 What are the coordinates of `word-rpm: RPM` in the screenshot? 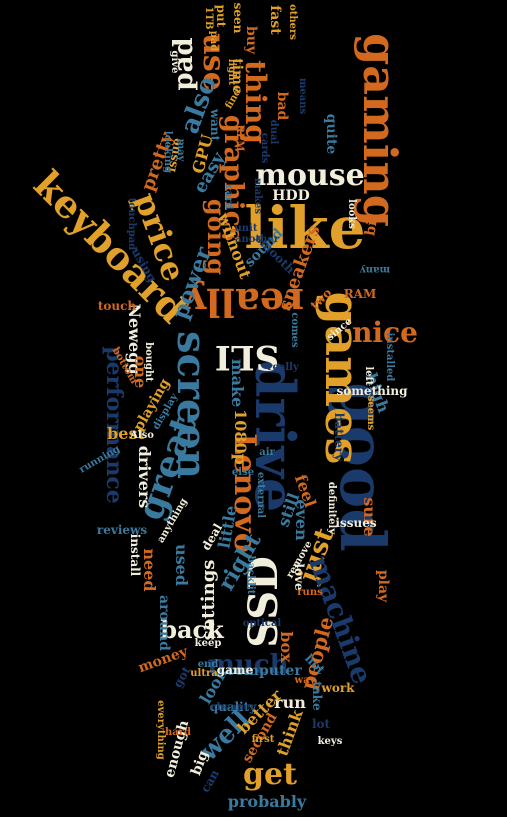 It's located at (239, 138).